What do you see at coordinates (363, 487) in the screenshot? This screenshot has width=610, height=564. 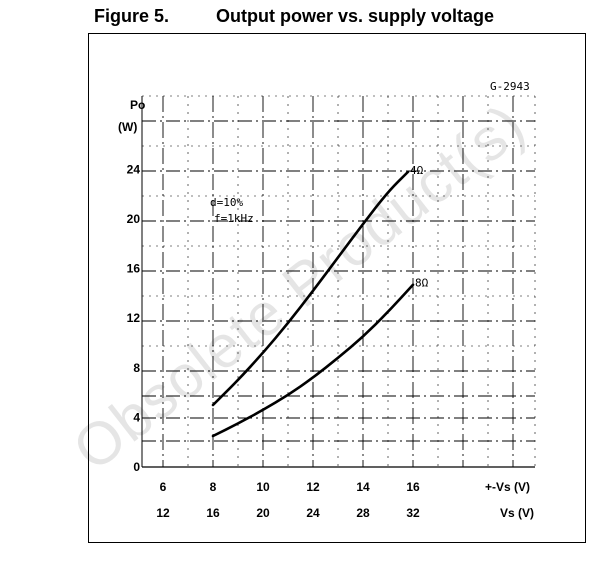 I see `x-tick-label: 14` at bounding box center [363, 487].